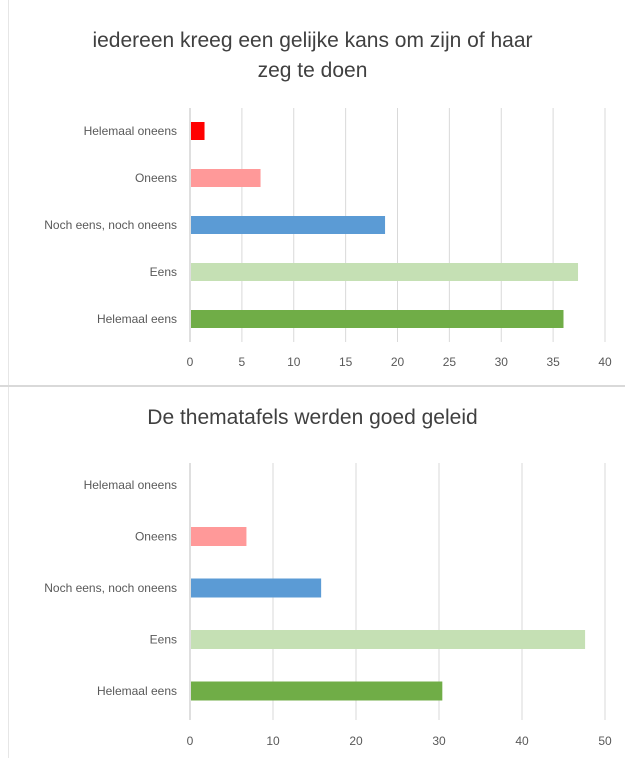 Image resolution: width=625 pixels, height=758 pixels. What do you see at coordinates (450, 362) in the screenshot?
I see `x-tick-label: 25` at bounding box center [450, 362].